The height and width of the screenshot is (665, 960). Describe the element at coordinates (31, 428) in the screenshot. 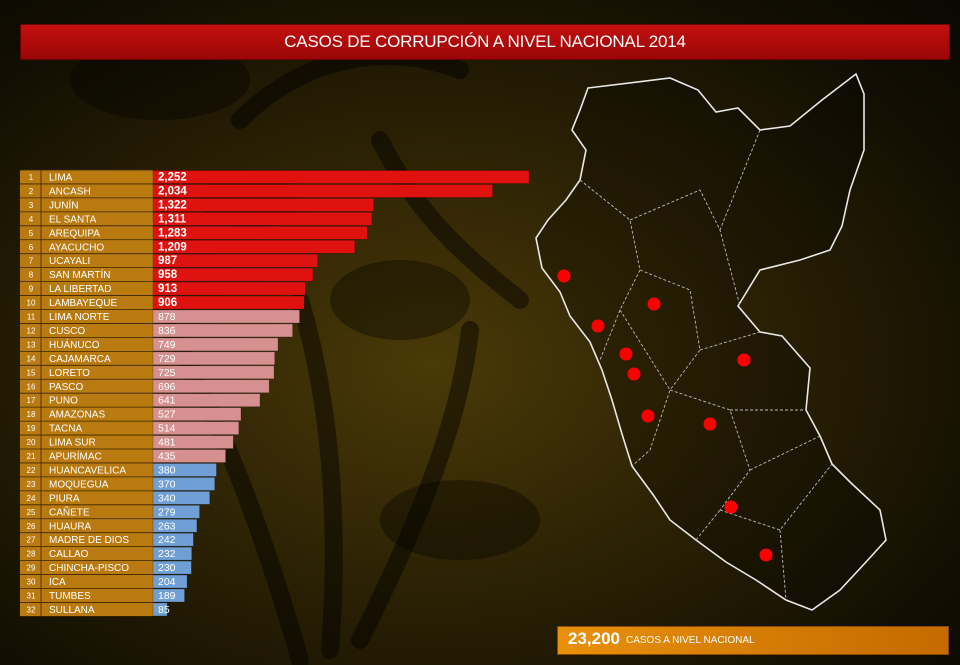

I see `rank-label: 19` at that location.